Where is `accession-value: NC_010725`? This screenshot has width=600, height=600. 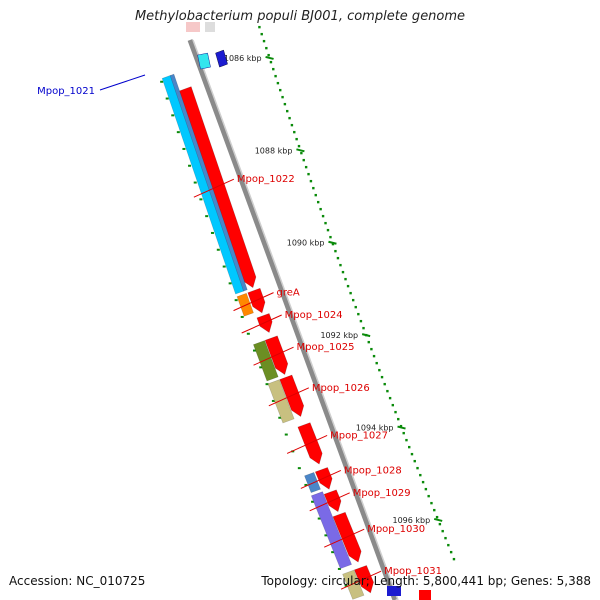 accession-value: NC_010725 is located at coordinates (111, 581).